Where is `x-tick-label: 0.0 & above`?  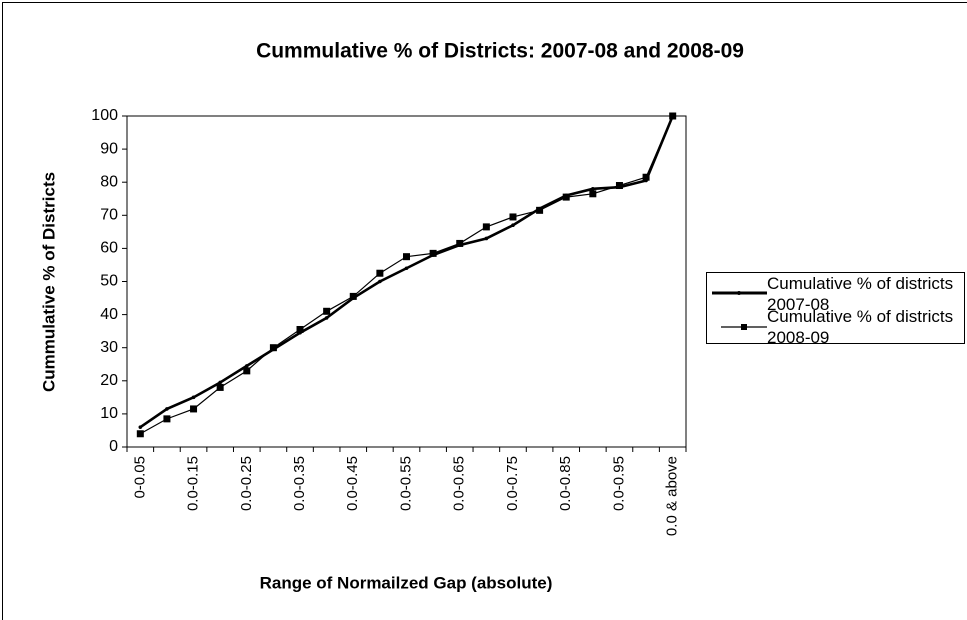
x-tick-label: 0.0 & above is located at coordinates (672, 496).